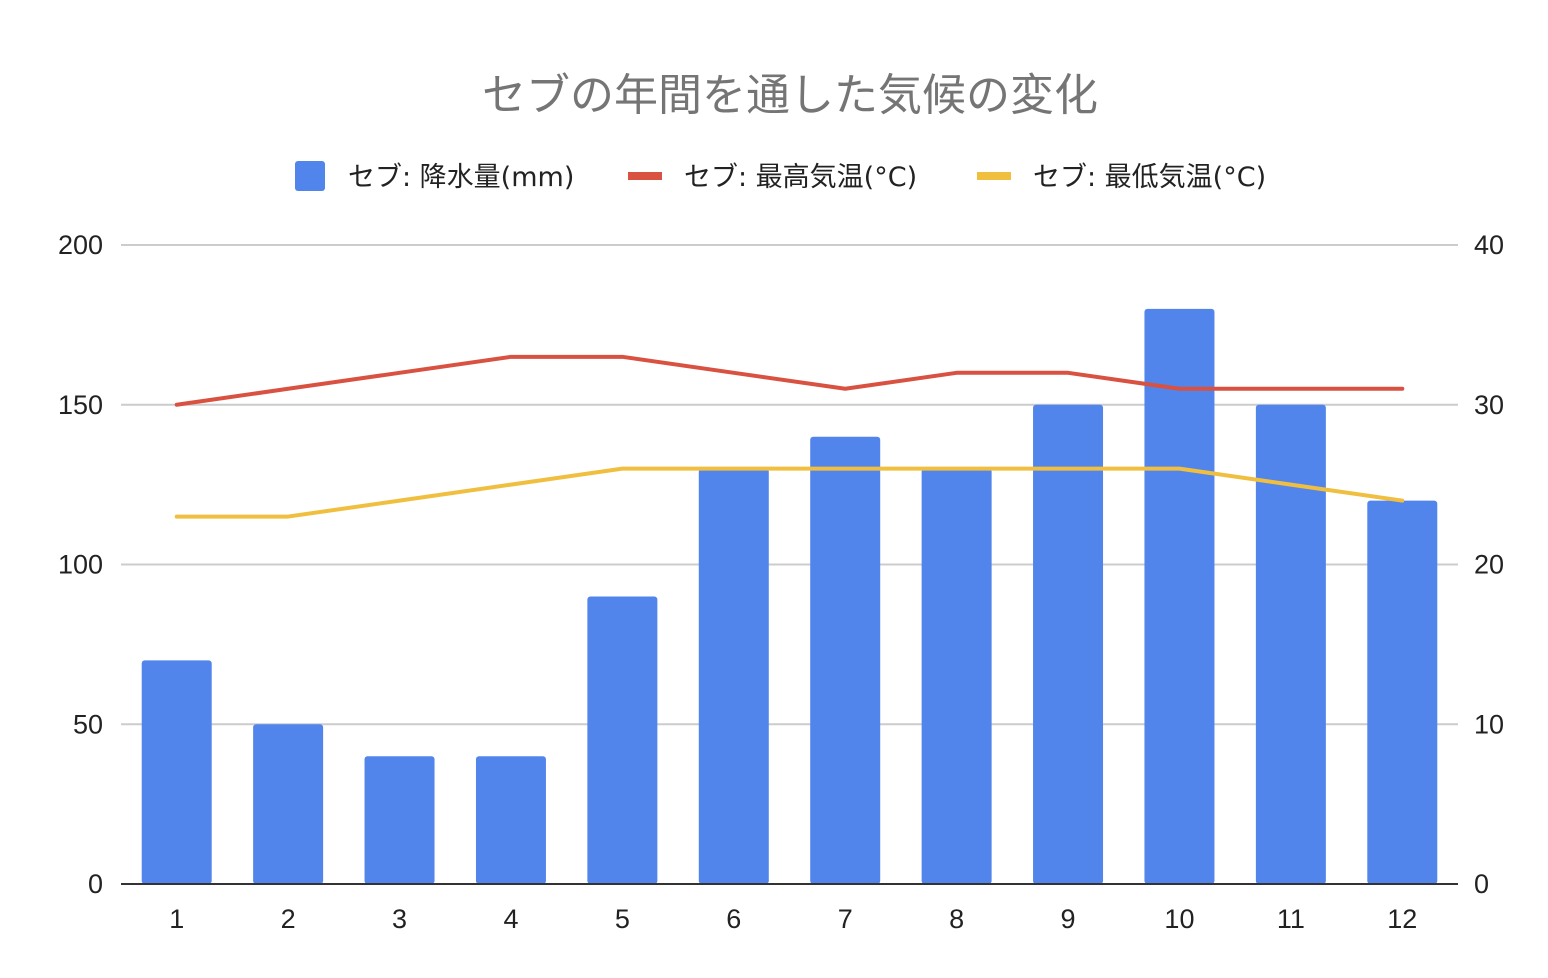 This screenshot has width=1548, height=978. I want to click on x-tick-label: 6, so click(733, 919).